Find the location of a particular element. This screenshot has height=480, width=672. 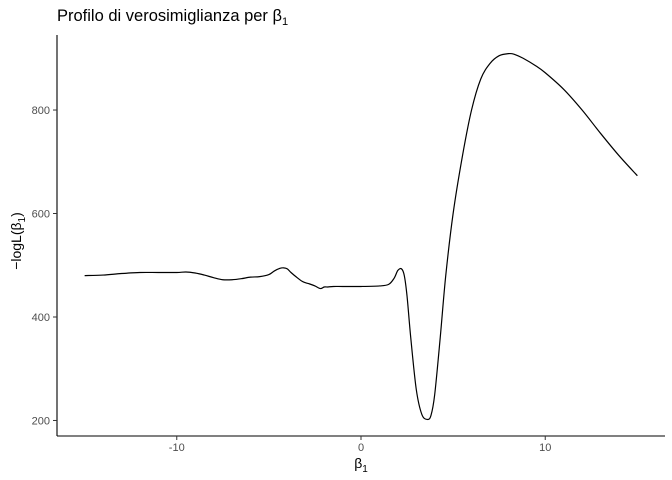

x-tick-label: -10 is located at coordinates (177, 448).